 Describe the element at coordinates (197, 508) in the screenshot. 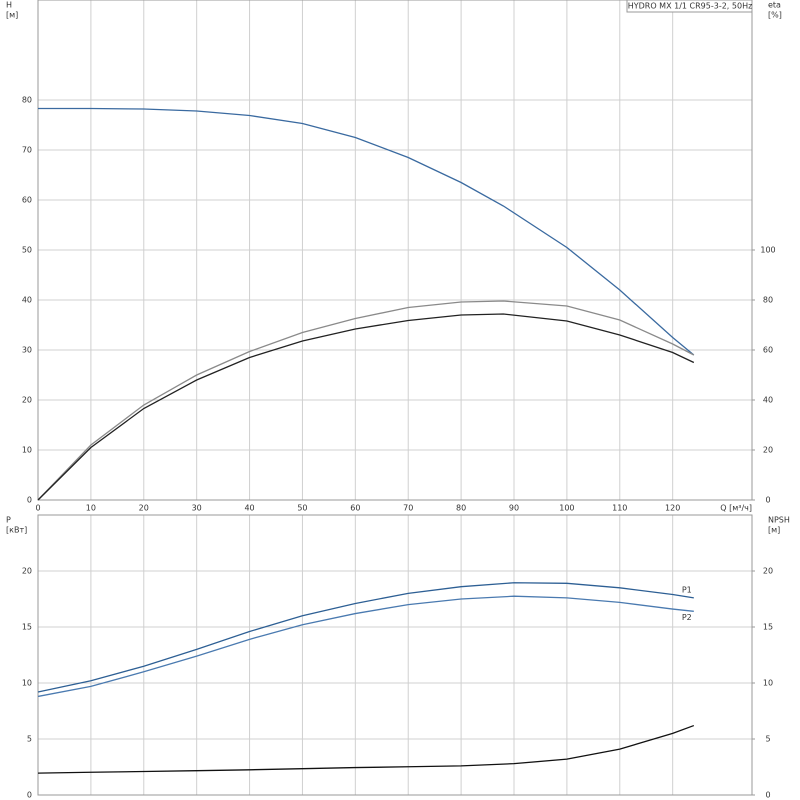

I see `x-tick-label: 30` at that location.